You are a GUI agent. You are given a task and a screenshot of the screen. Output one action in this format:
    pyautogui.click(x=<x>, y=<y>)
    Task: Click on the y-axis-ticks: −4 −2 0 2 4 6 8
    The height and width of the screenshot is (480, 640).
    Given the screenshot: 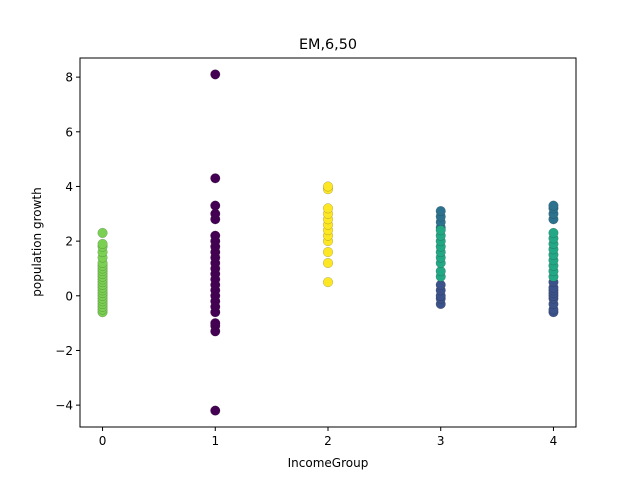 What is the action you would take?
    pyautogui.click(x=67, y=242)
    